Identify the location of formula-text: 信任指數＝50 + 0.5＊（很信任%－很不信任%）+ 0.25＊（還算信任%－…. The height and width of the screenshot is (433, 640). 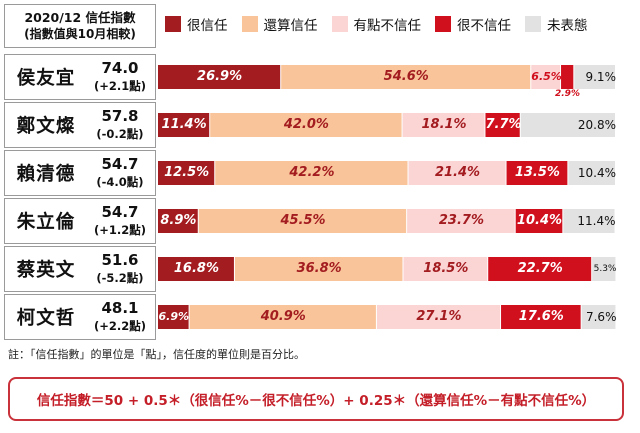
(316, 401).